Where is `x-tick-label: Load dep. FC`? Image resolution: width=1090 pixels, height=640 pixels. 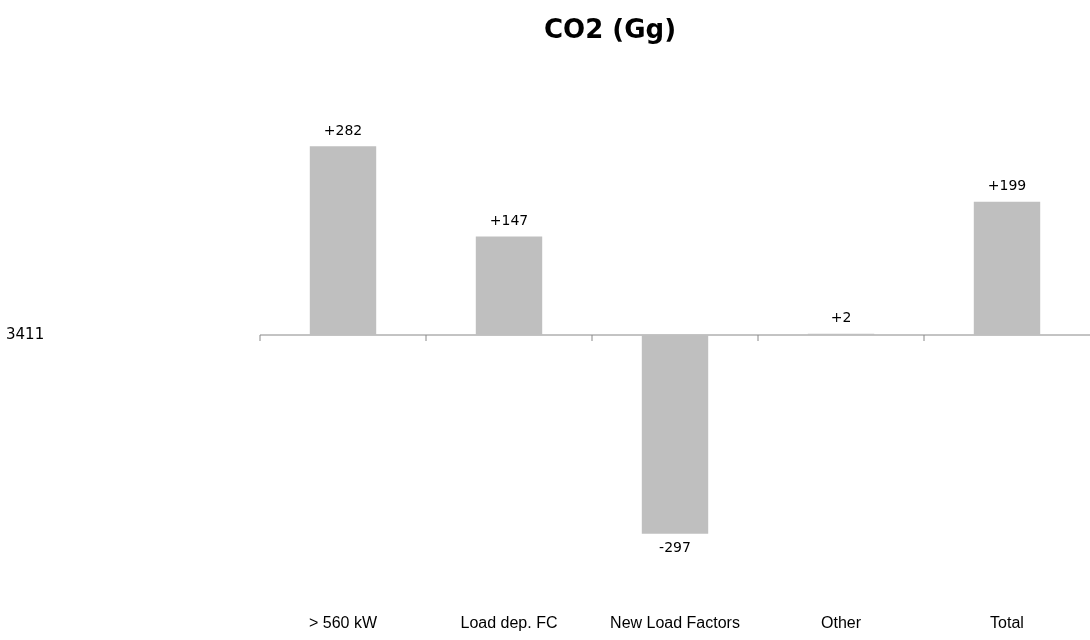 x-tick-label: Load dep. FC is located at coordinates (509, 622).